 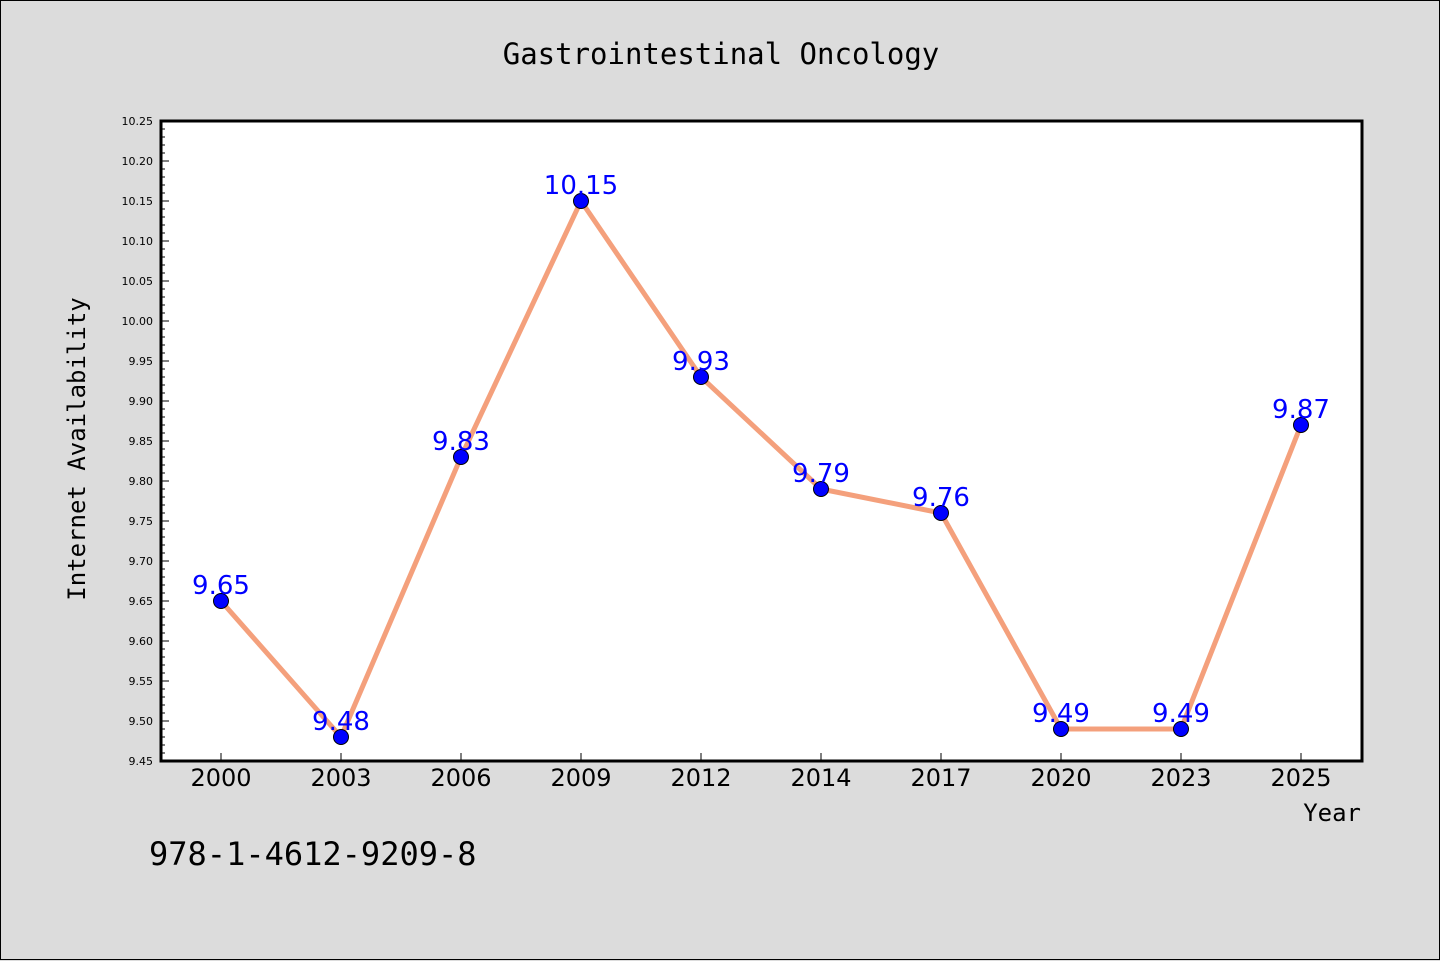 What do you see at coordinates (141, 721) in the screenshot?
I see `y-tick-label: 9.50` at bounding box center [141, 721].